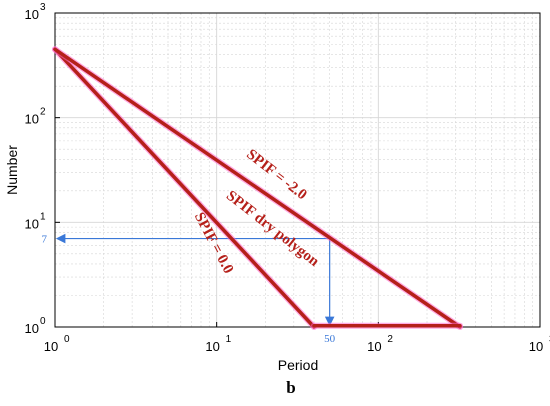 Image resolution: width=550 pixels, height=406 pixels. I want to click on x-tick-exponent: 1, so click(229, 339).